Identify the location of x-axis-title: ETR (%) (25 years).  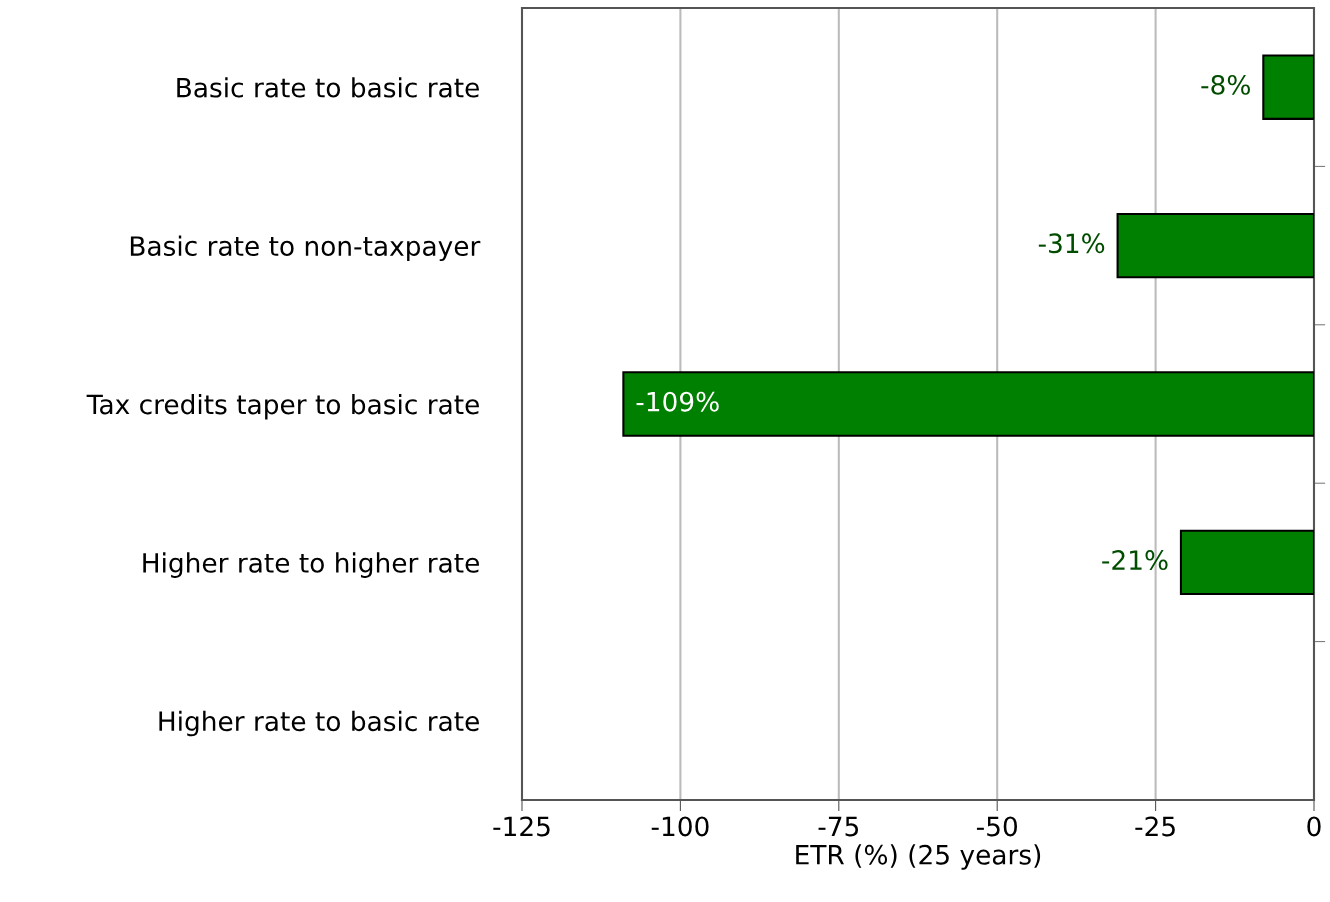
(918, 857).